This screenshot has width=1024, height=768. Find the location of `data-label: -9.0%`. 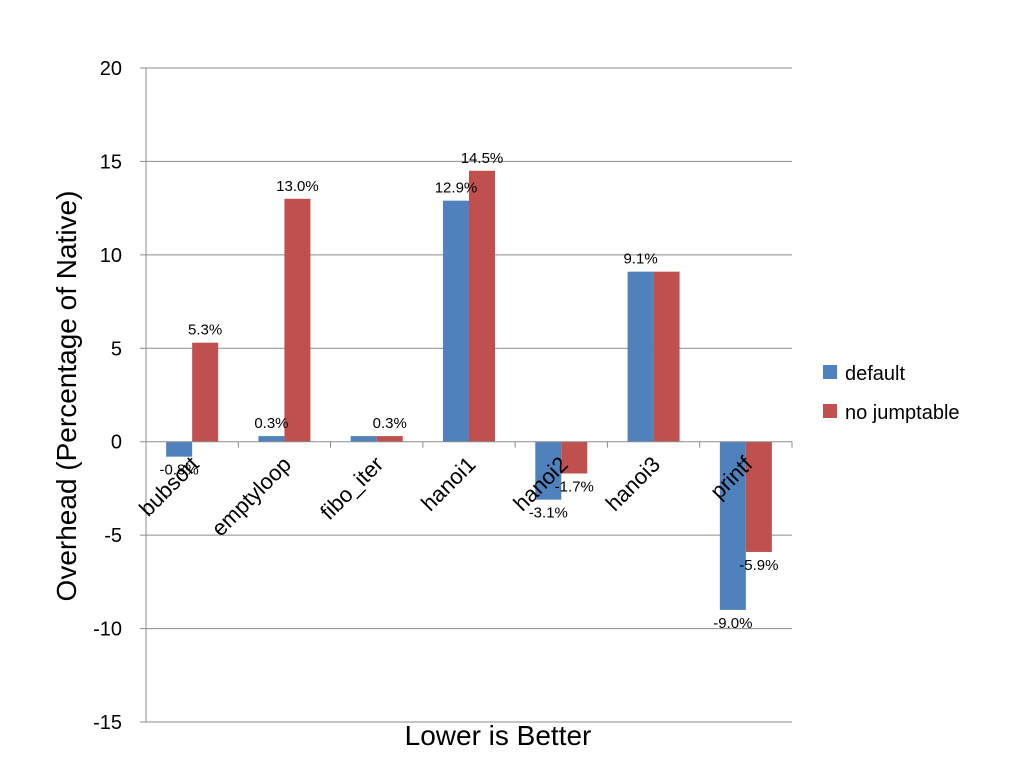

data-label: -9.0% is located at coordinates (732, 623).